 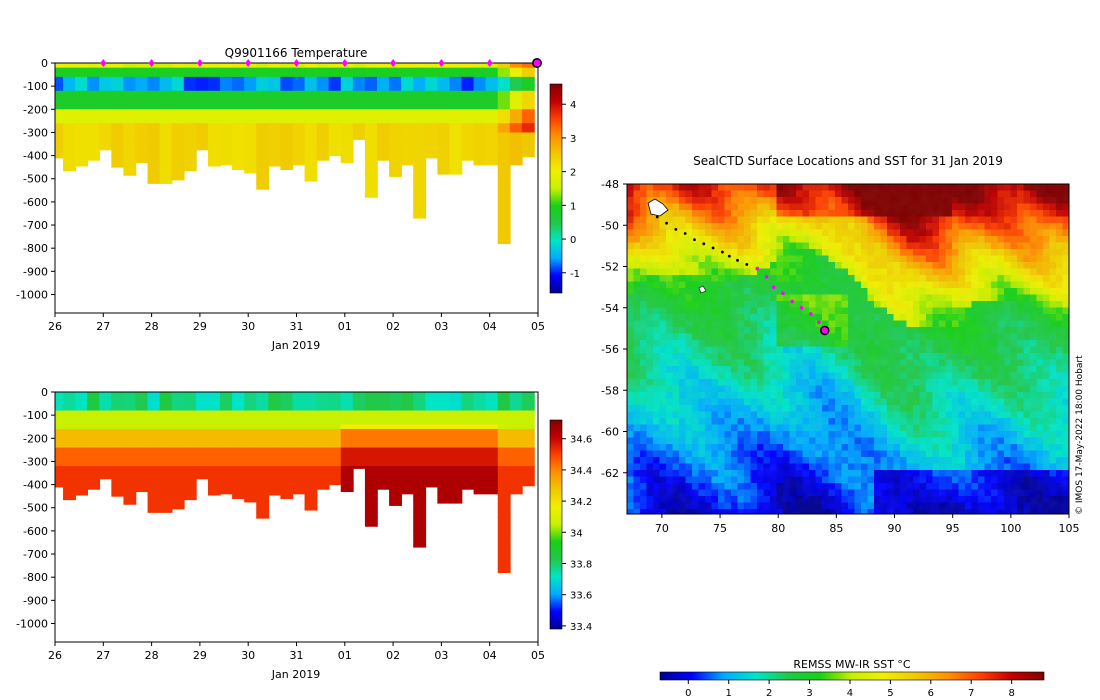 What do you see at coordinates (152, 655) in the screenshot?
I see `x-tick-label: 28` at bounding box center [152, 655].